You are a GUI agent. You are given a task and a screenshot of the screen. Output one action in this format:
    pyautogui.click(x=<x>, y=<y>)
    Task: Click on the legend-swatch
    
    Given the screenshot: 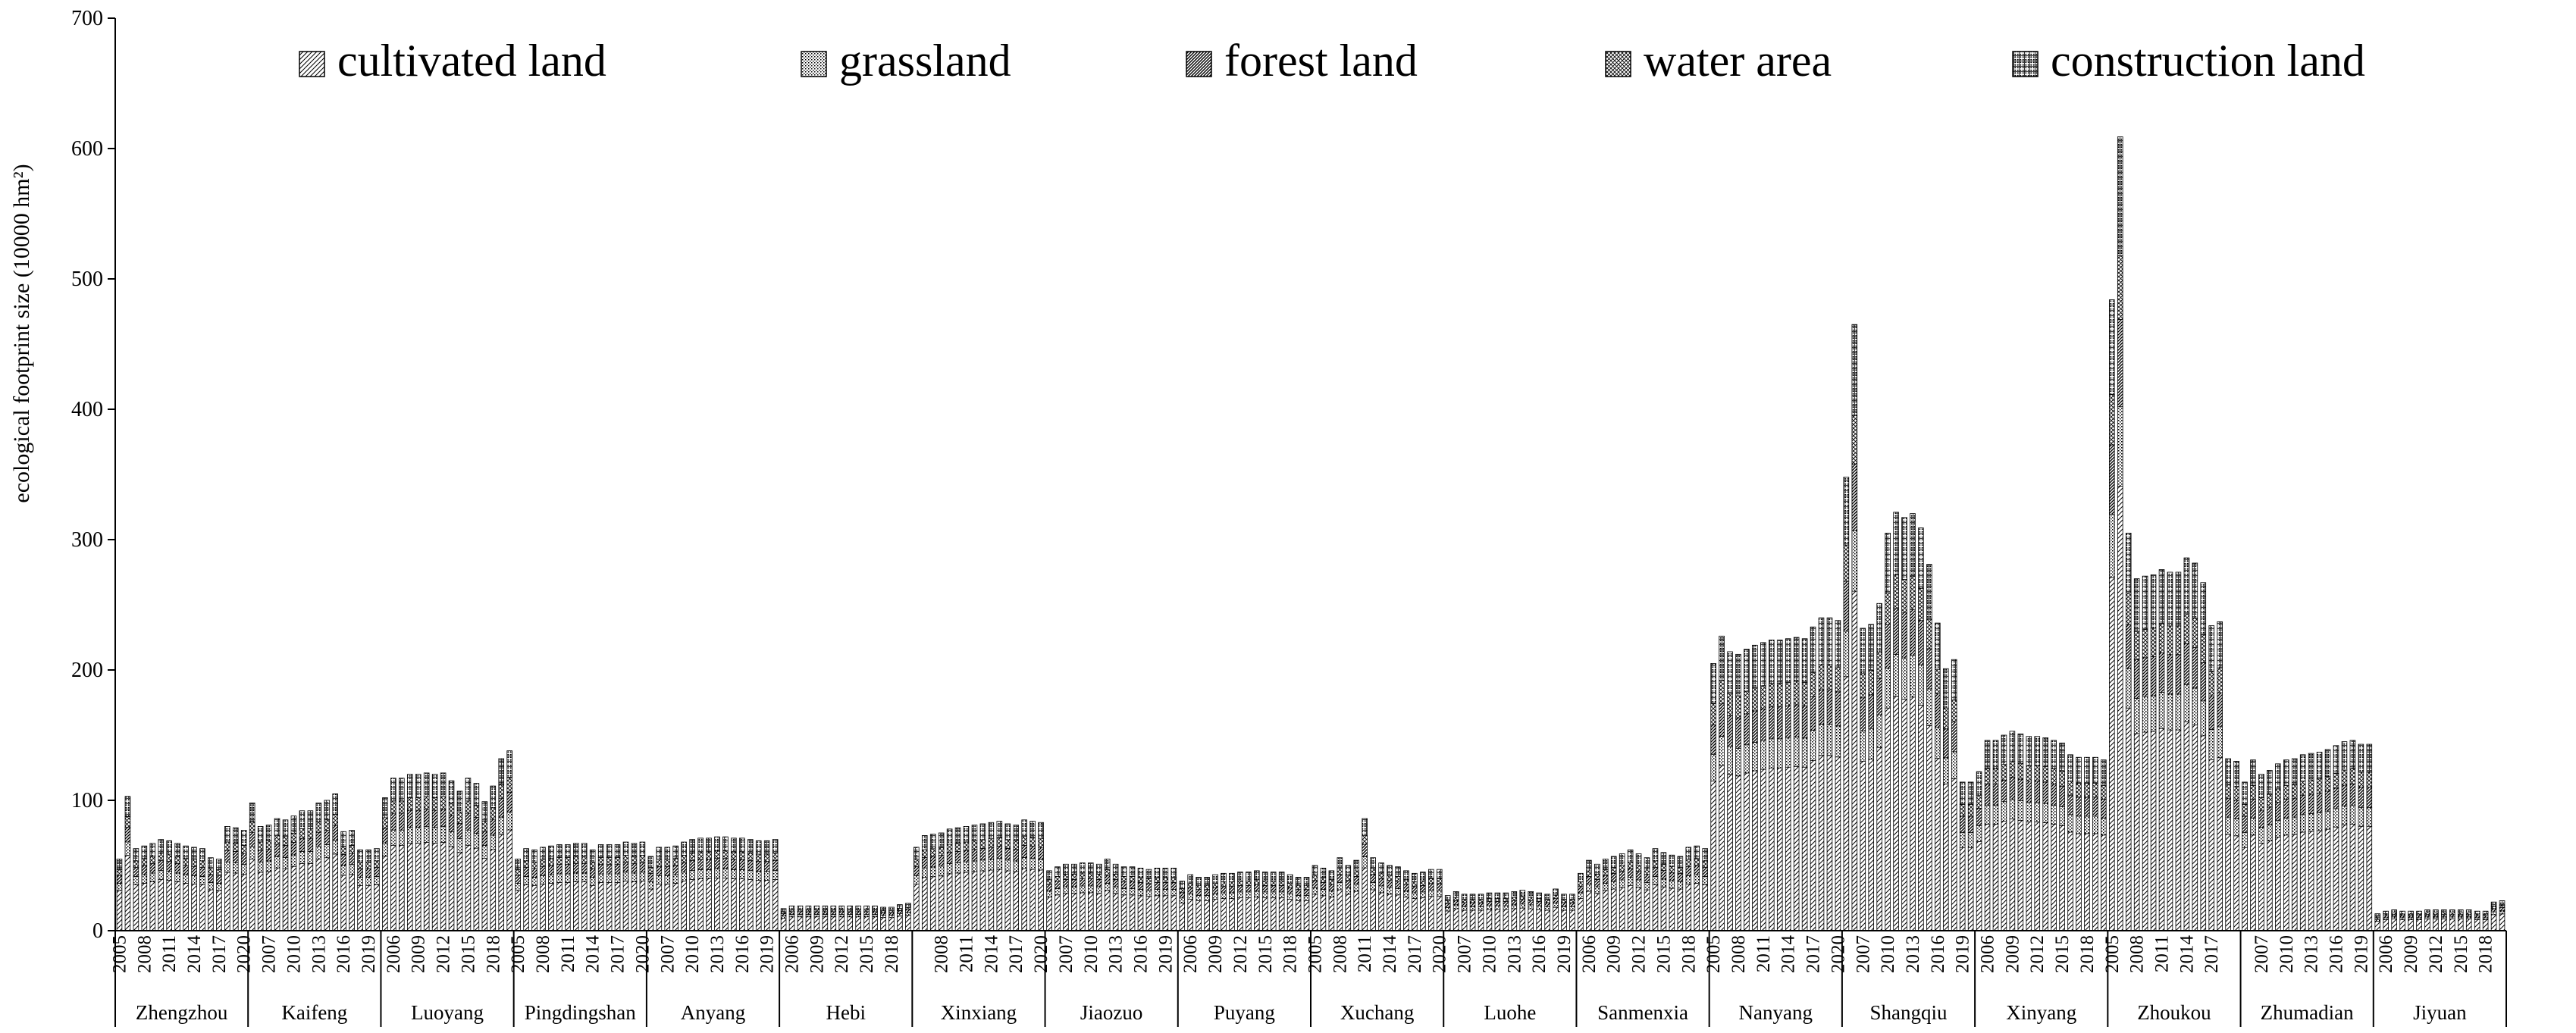 What is the action you would take?
    pyautogui.click(x=312, y=64)
    